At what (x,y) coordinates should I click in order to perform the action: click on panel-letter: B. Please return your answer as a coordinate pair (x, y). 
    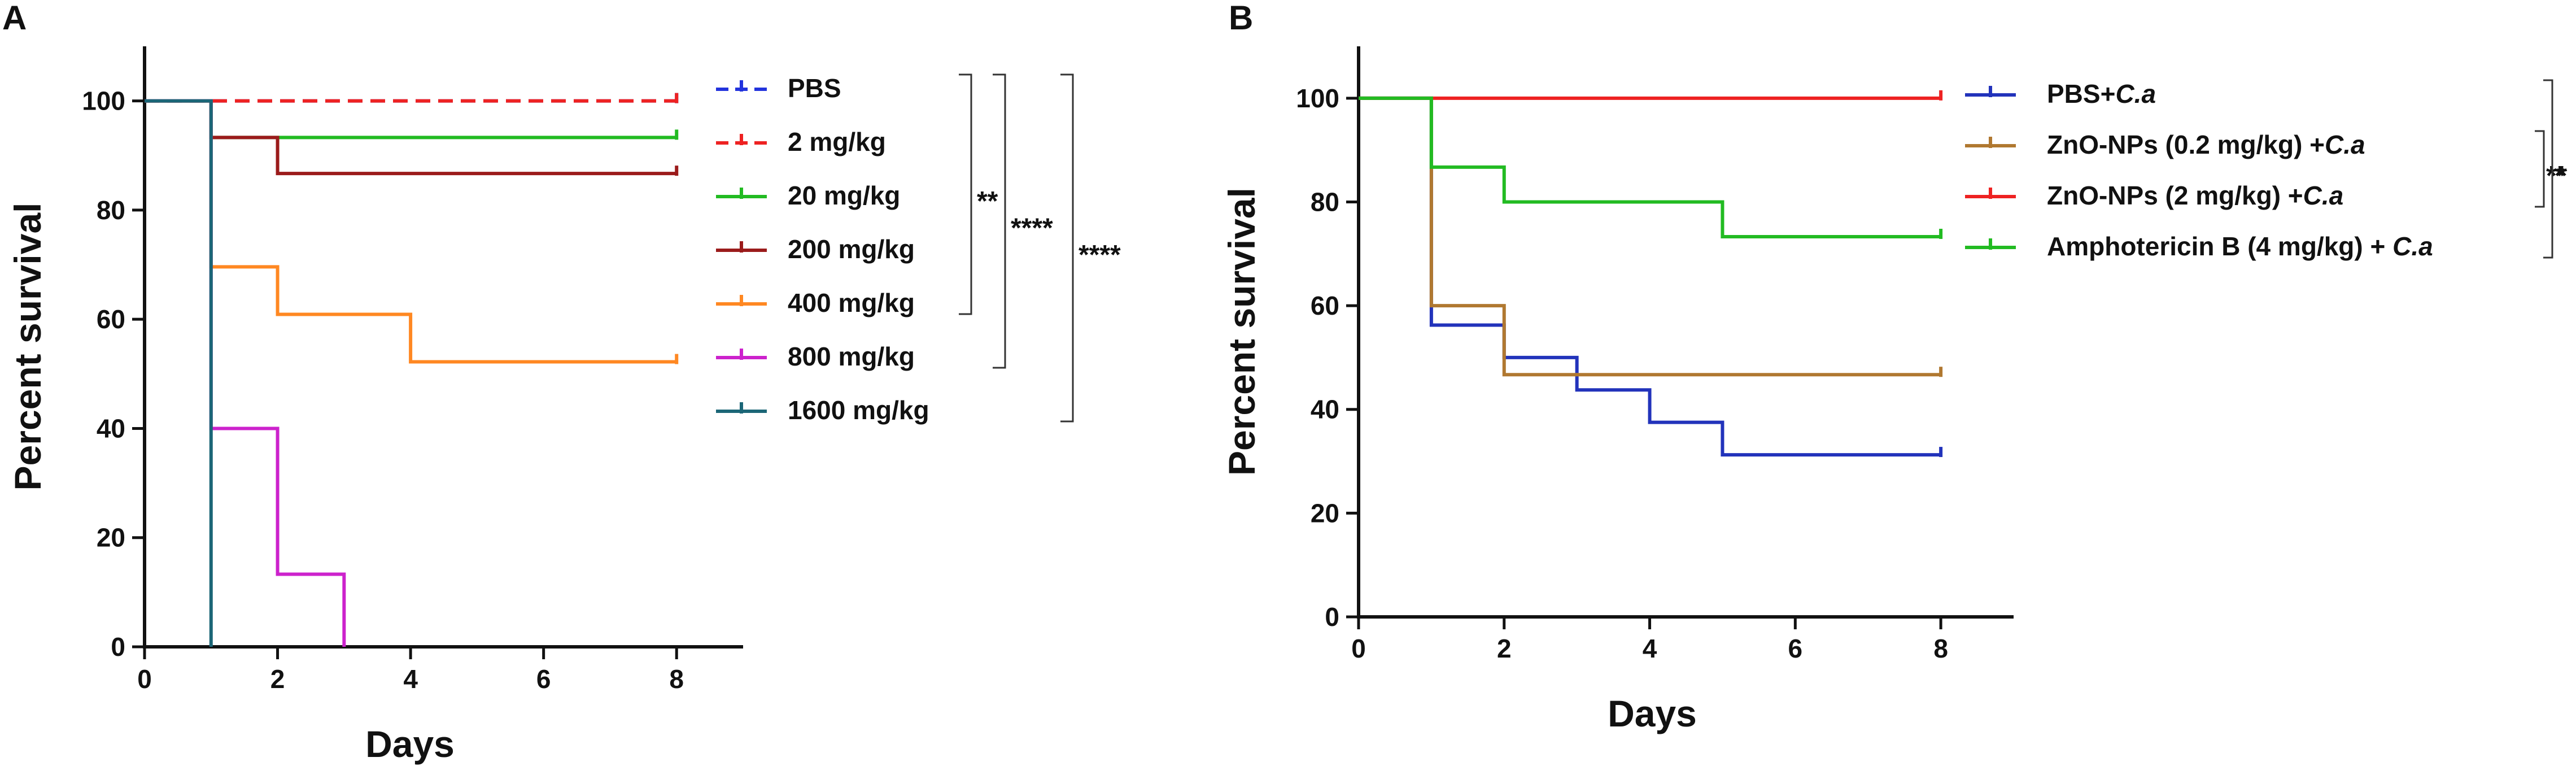
    Looking at the image, I should click on (1241, 19).